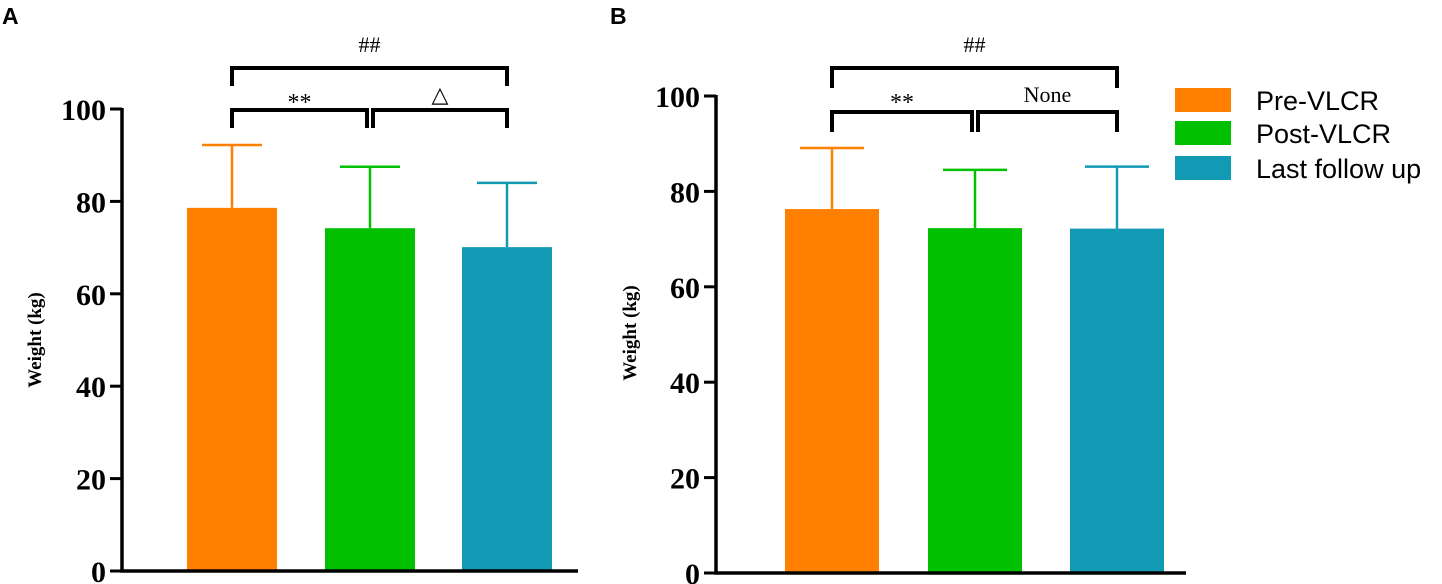 The image size is (1442, 584). Describe the element at coordinates (91, 339) in the screenshot. I see `y-ticks-a: 0 20 40 60 80 100` at that location.